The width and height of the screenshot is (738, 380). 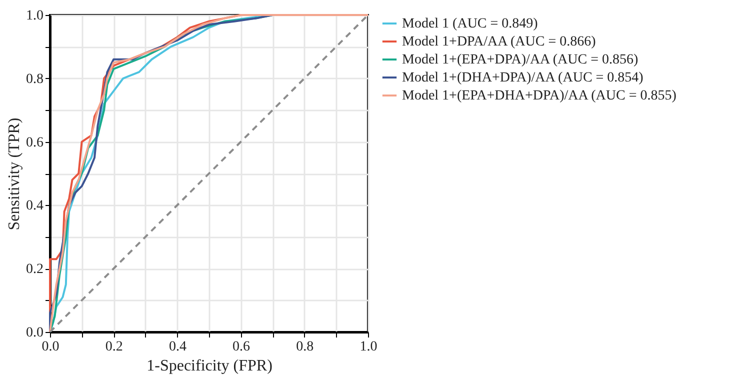 What do you see at coordinates (209, 366) in the screenshot?
I see `x-axis-title: 1-Specificity (FPR)` at bounding box center [209, 366].